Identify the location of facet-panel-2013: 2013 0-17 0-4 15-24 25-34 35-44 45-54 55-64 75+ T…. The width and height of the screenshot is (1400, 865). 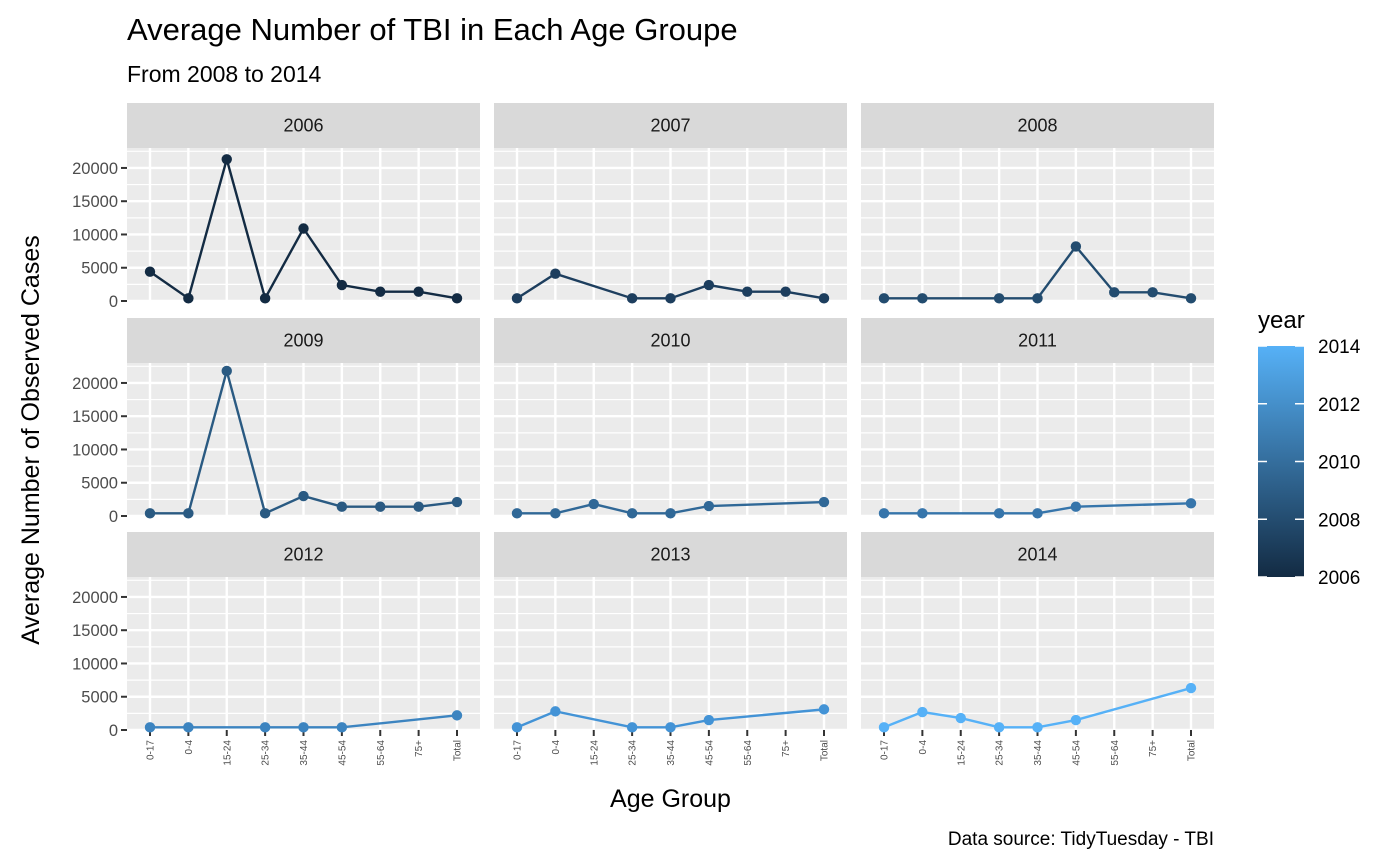
(670, 649).